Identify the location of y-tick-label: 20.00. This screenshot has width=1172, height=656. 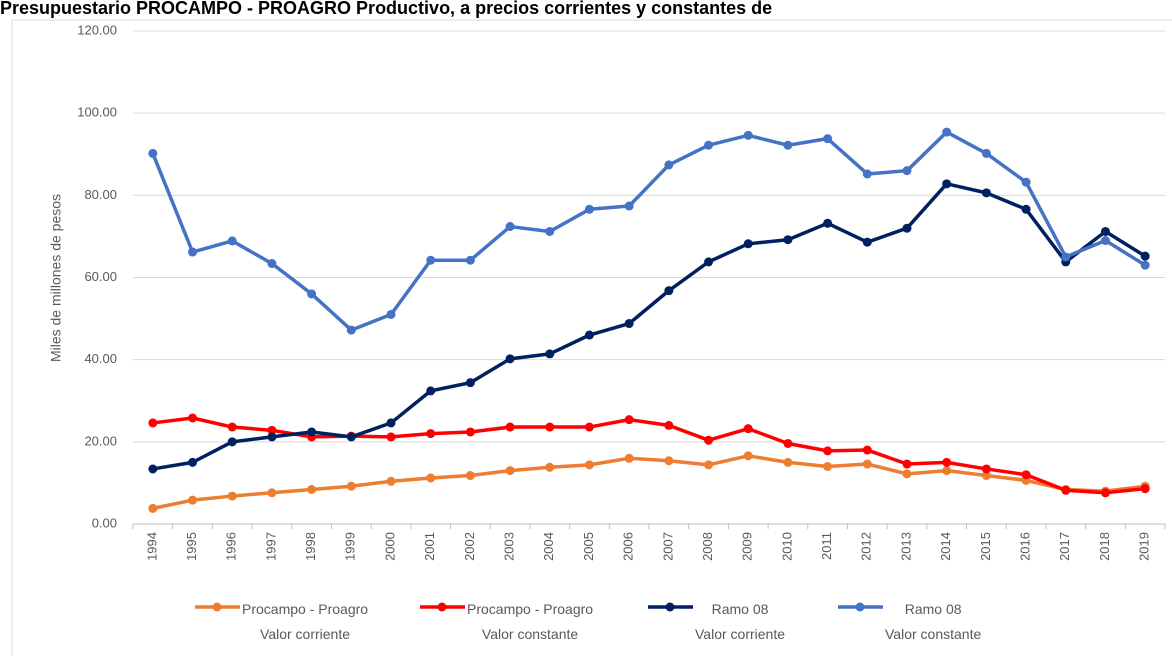
(100, 440).